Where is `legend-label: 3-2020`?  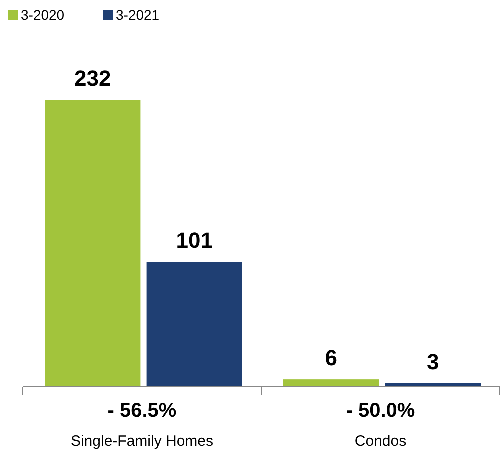 legend-label: 3-2020 is located at coordinates (43, 15).